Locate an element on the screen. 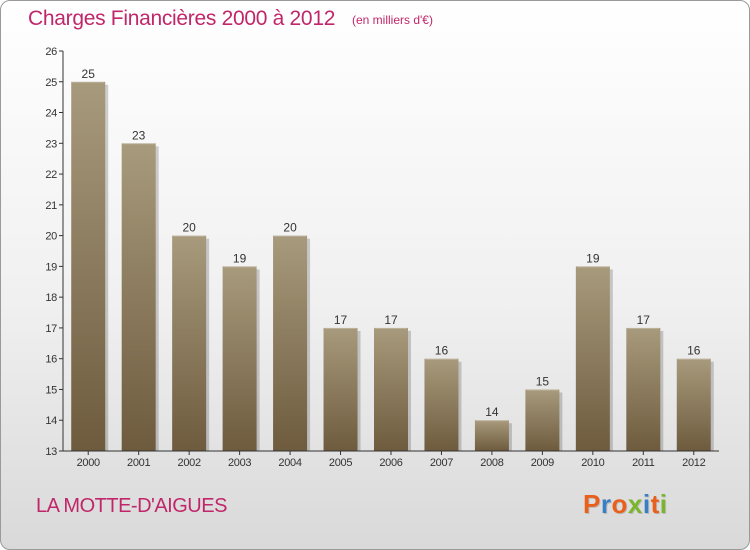 This screenshot has width=750, height=550. x-tick-label: 2000 is located at coordinates (88, 463).